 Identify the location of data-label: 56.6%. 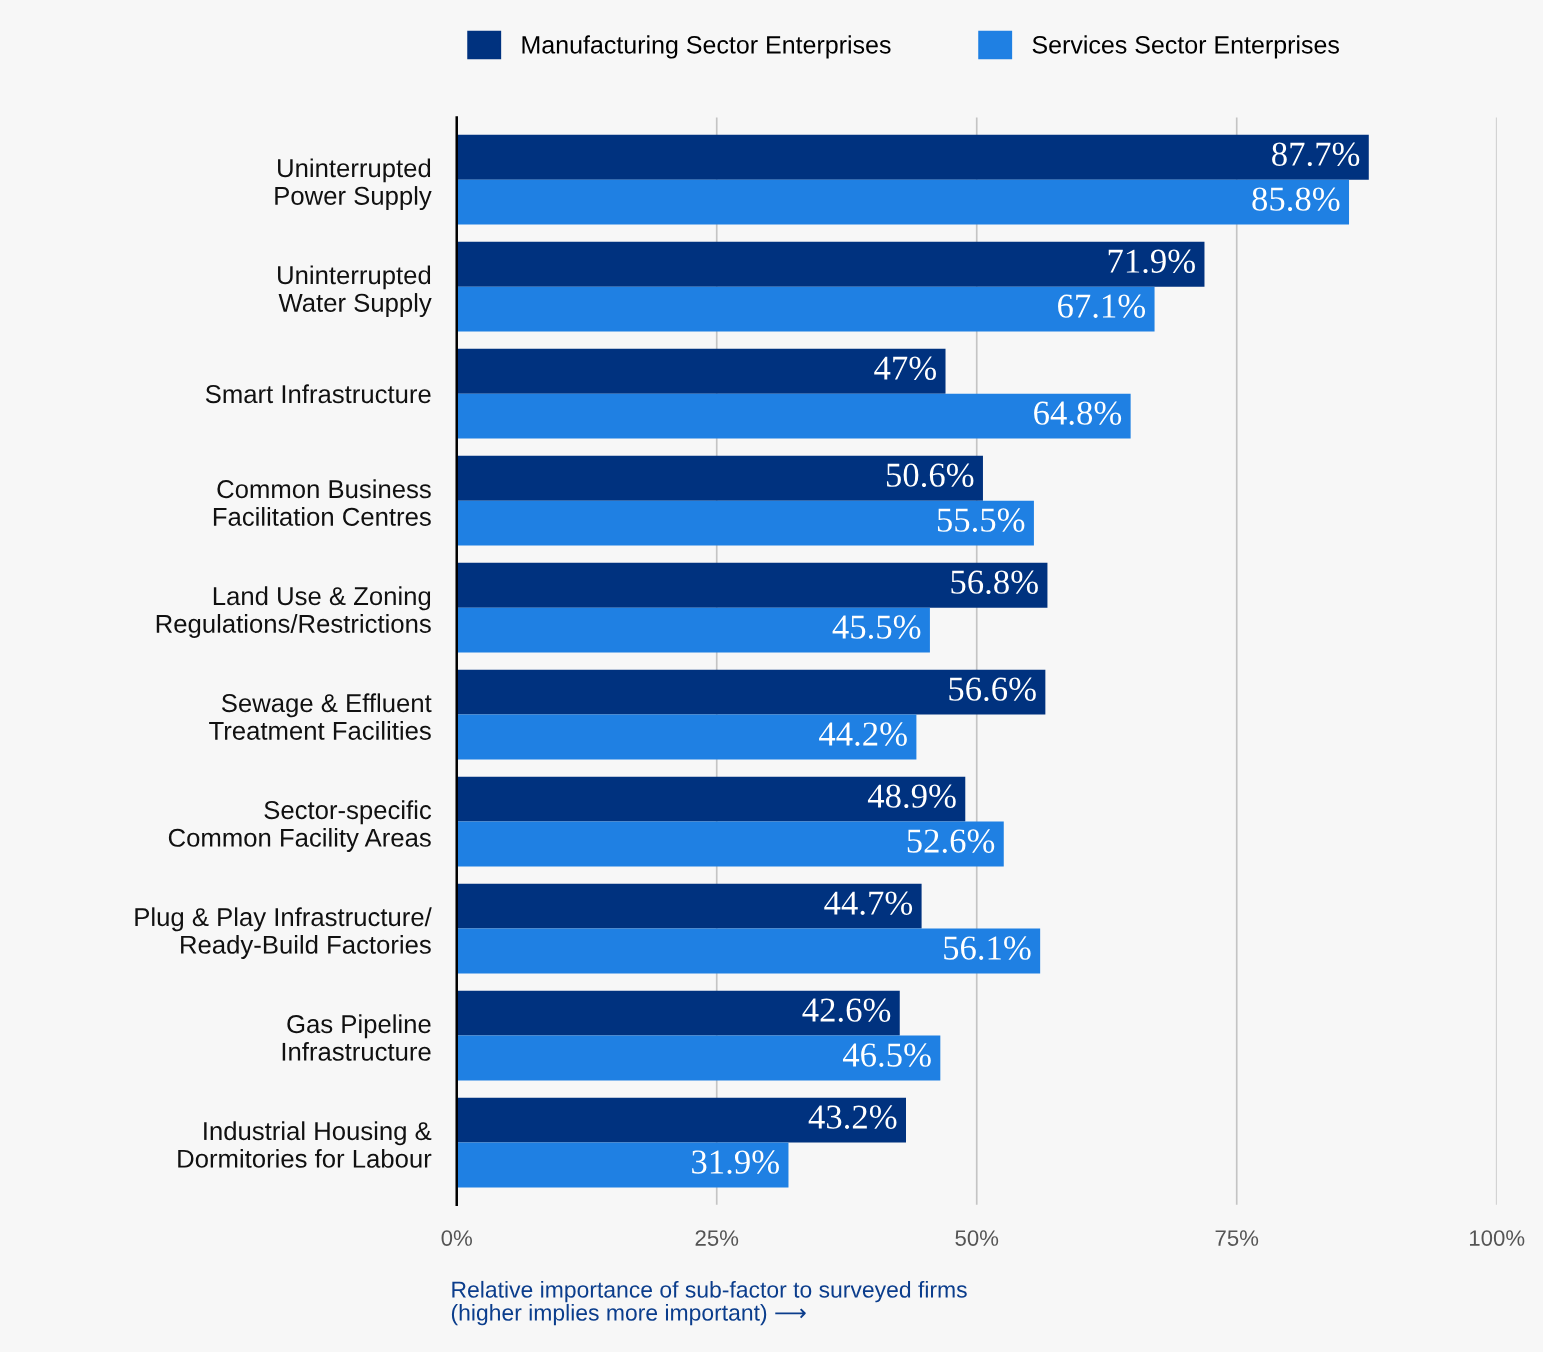
(992, 689).